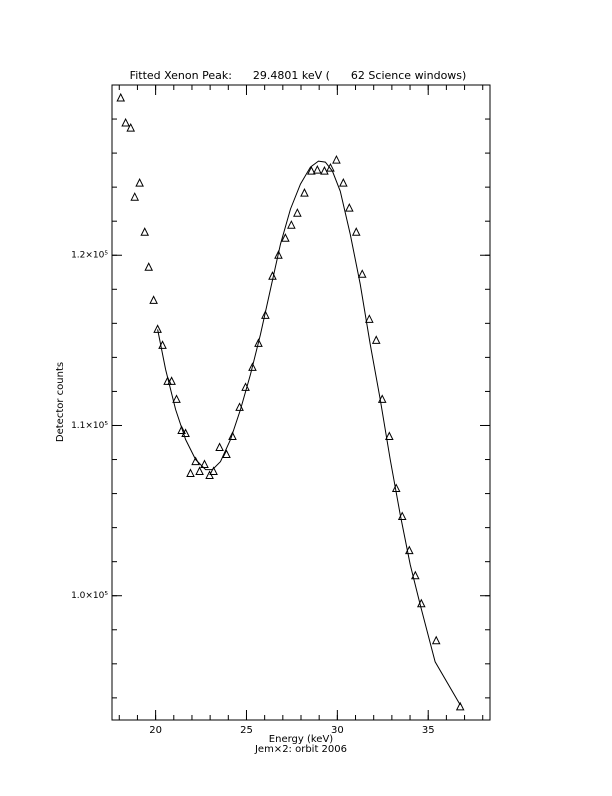 This screenshot has height=796, width=612. Describe the element at coordinates (89, 596) in the screenshot. I see `y-tick-label: 1.0×10⁵` at that location.